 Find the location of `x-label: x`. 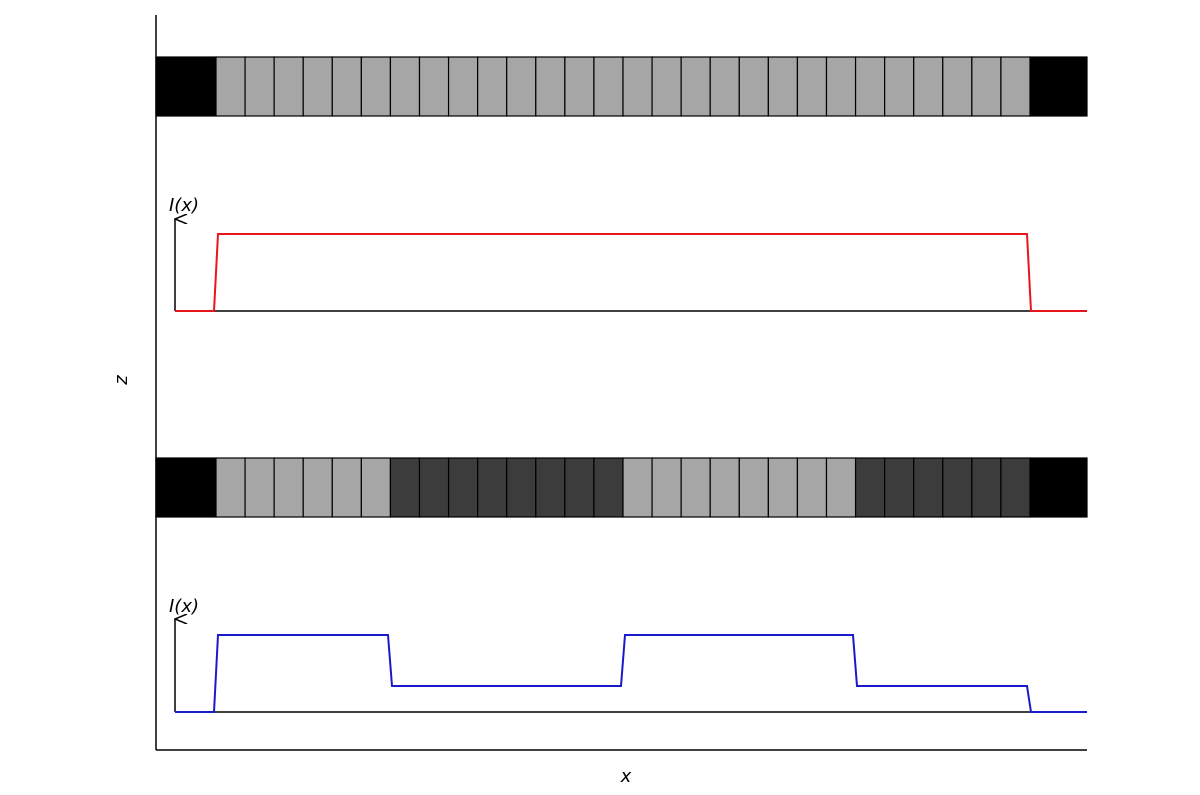

x-label: x is located at coordinates (626, 776).